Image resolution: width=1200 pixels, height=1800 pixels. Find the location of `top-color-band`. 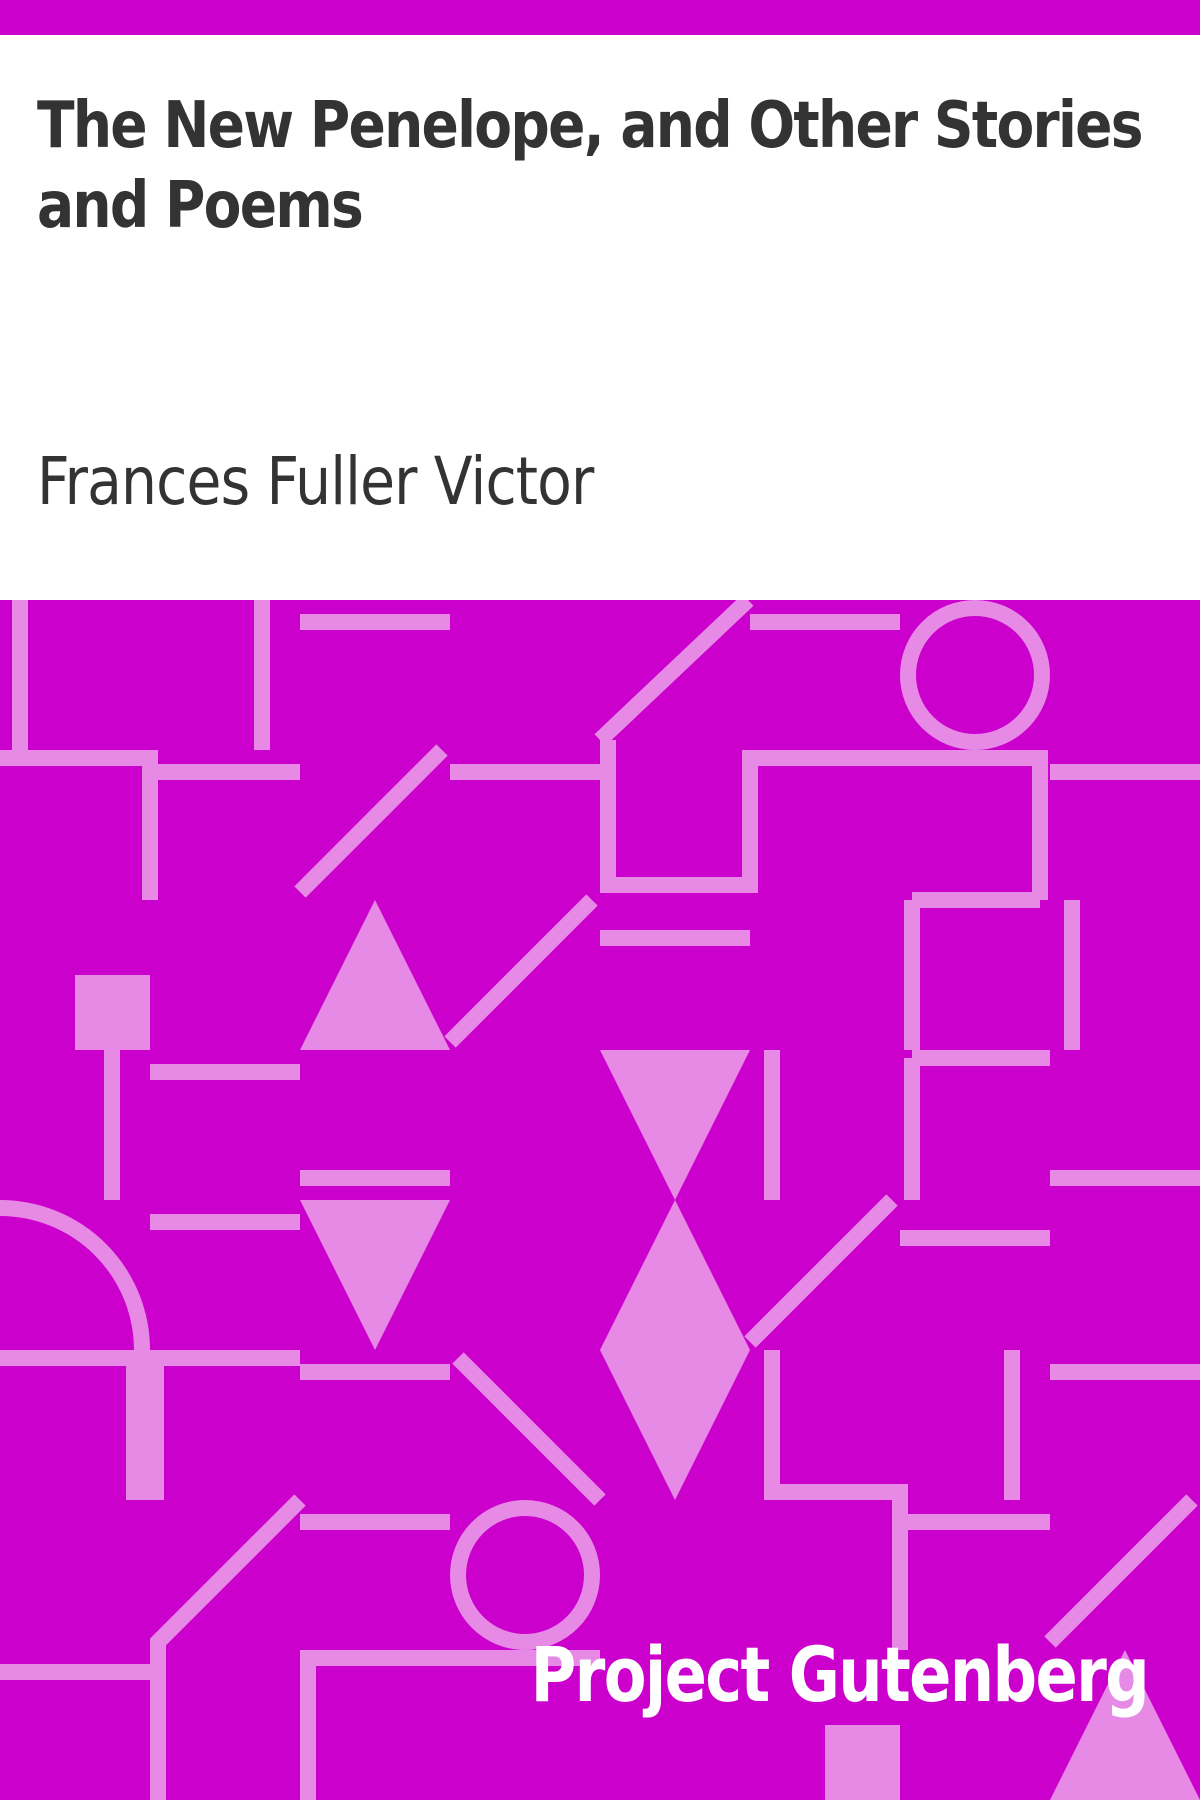

top-color-band is located at coordinates (600, 17).